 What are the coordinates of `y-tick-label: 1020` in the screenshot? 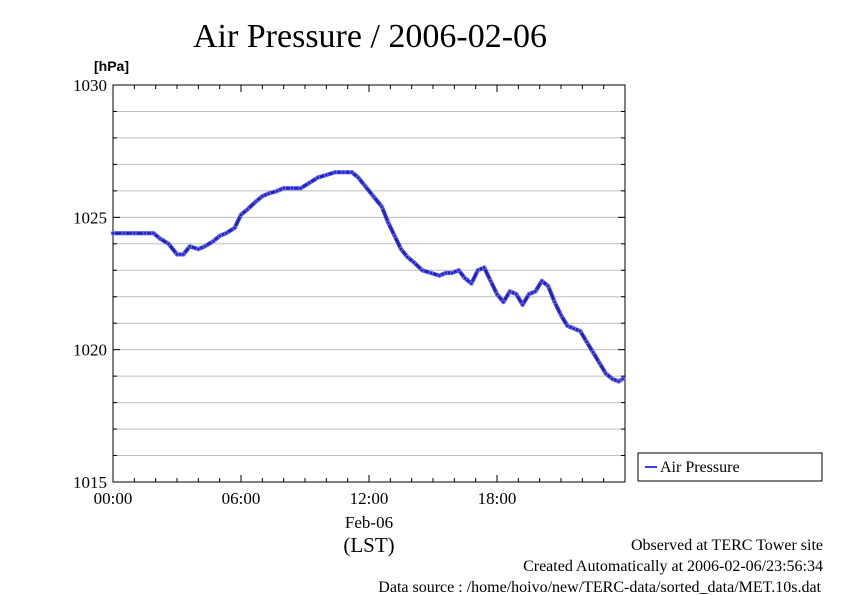 It's located at (90, 350).